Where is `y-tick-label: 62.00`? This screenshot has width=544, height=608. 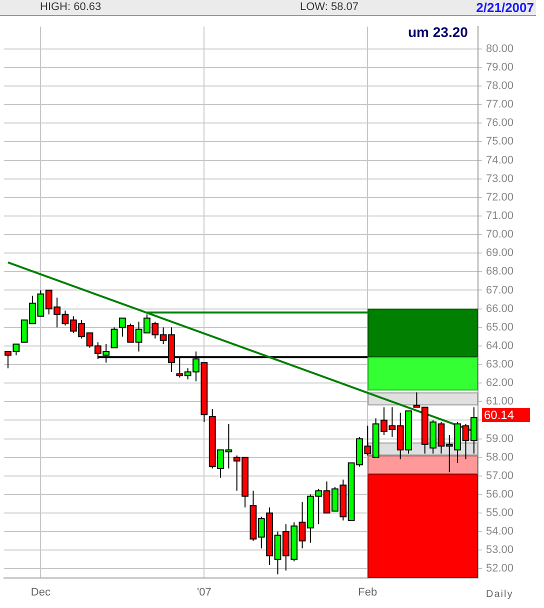 y-tick-label: 62.00 is located at coordinates (500, 383).